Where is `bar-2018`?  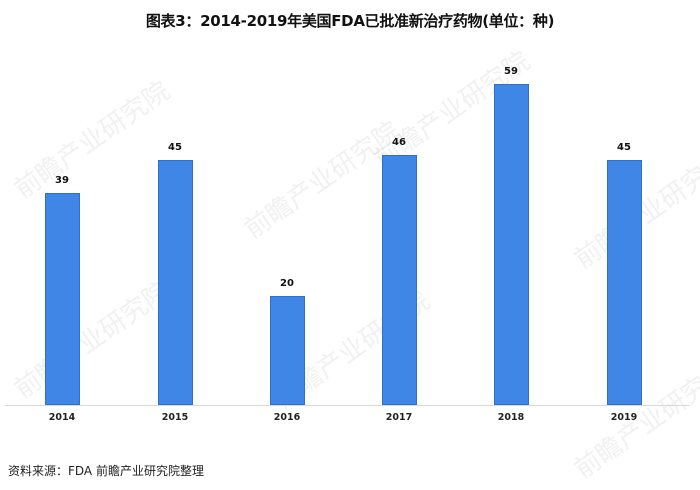
bar-2018 is located at coordinates (511, 244).